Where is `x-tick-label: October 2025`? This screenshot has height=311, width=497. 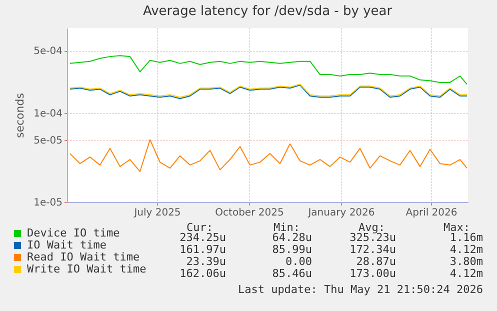
x-tick-label: October 2025 is located at coordinates (249, 213).